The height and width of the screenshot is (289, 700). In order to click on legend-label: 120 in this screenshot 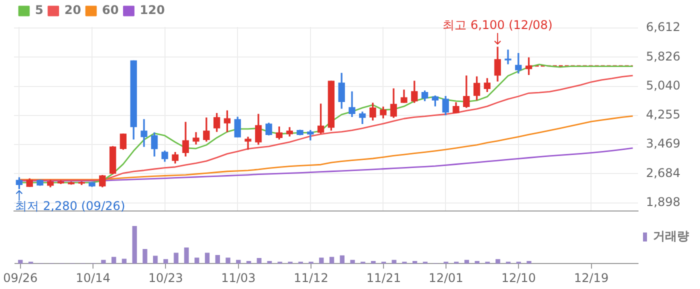, I will do `click(152, 10)`.